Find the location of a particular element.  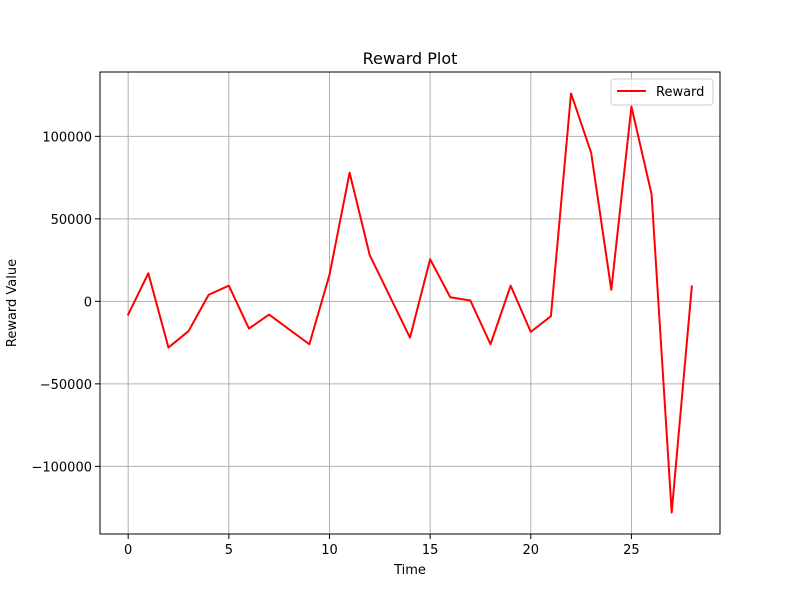

y-tick-label: 50000 is located at coordinates (71, 220).